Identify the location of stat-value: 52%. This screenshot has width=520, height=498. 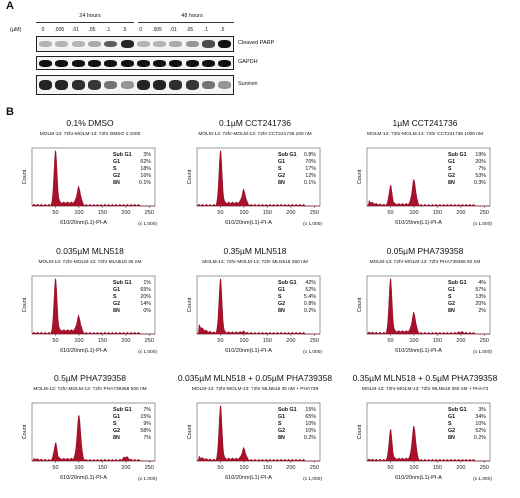
(310, 290).